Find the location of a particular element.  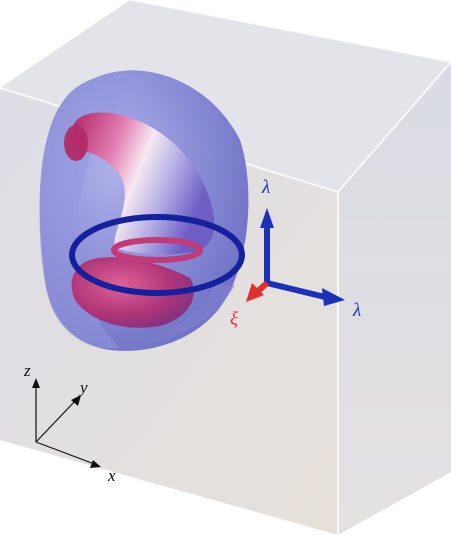

z-axis-arrowhead is located at coordinates (36, 383).